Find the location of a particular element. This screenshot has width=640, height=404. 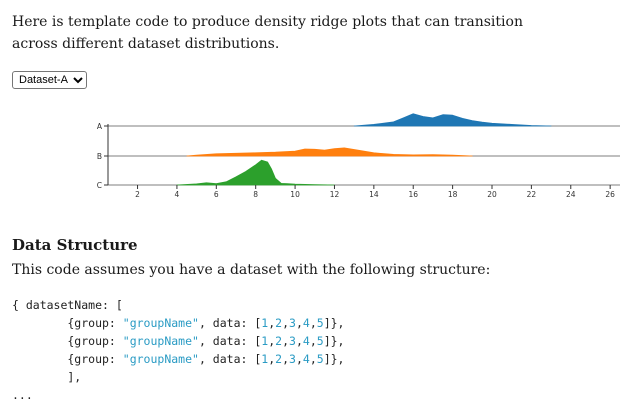

dataset-select: Dataset-A is located at coordinates (49, 80).